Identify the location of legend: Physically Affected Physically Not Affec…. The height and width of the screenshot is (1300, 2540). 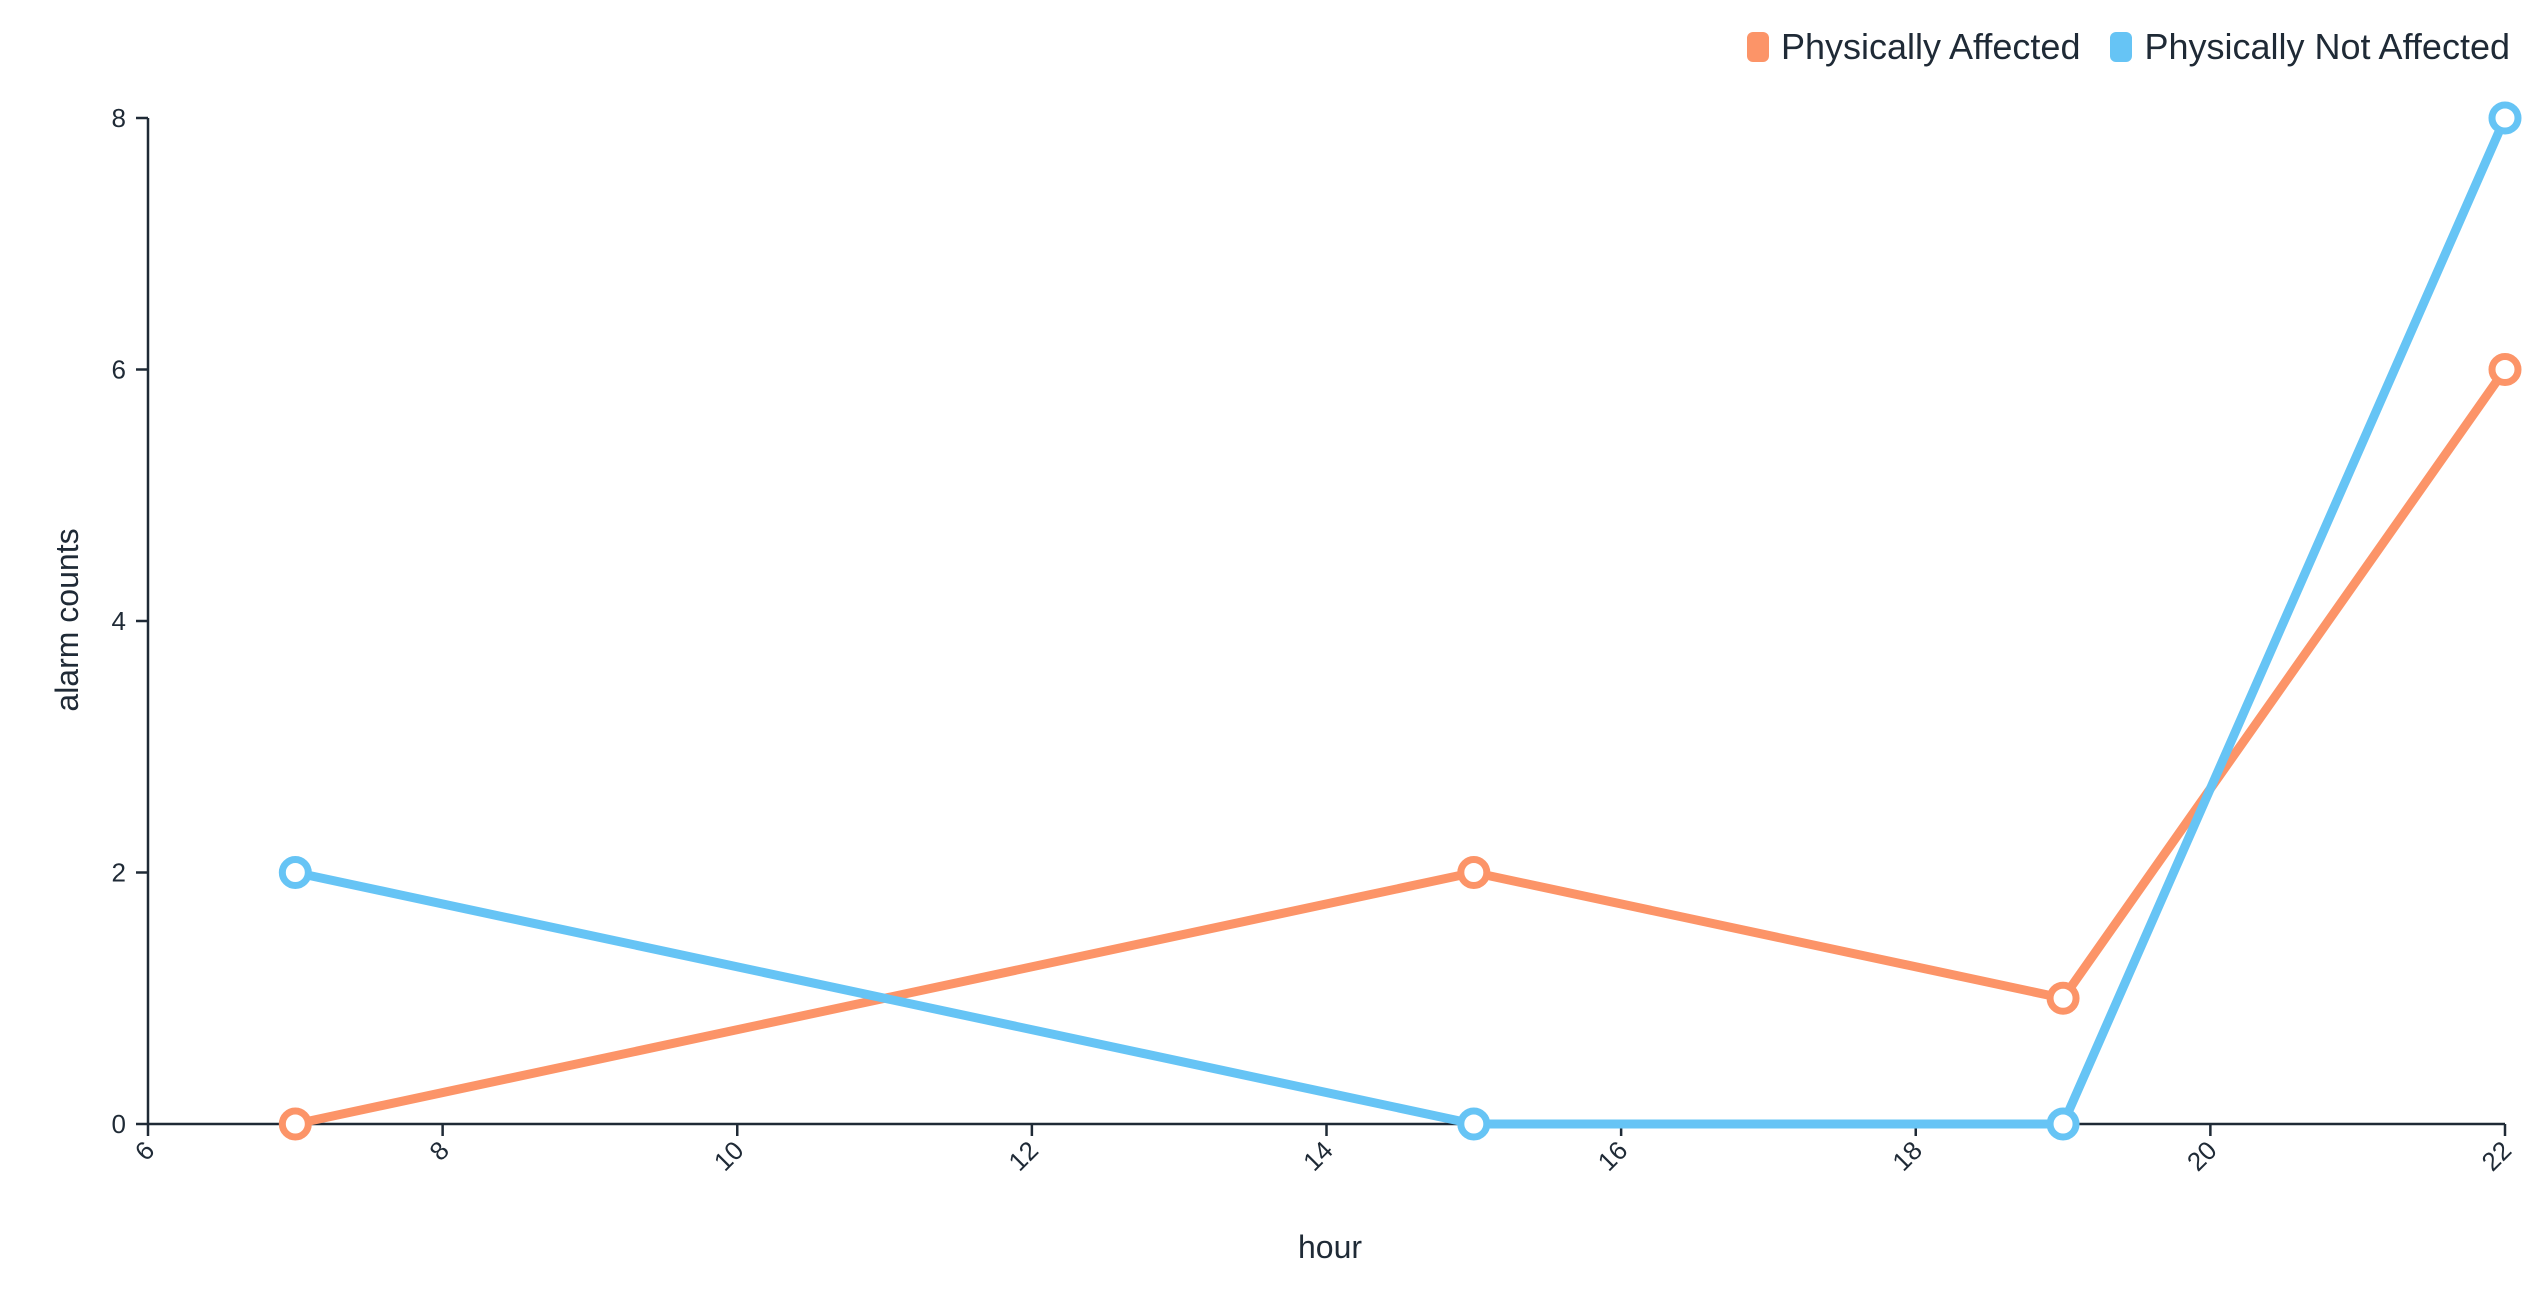
(2128, 47).